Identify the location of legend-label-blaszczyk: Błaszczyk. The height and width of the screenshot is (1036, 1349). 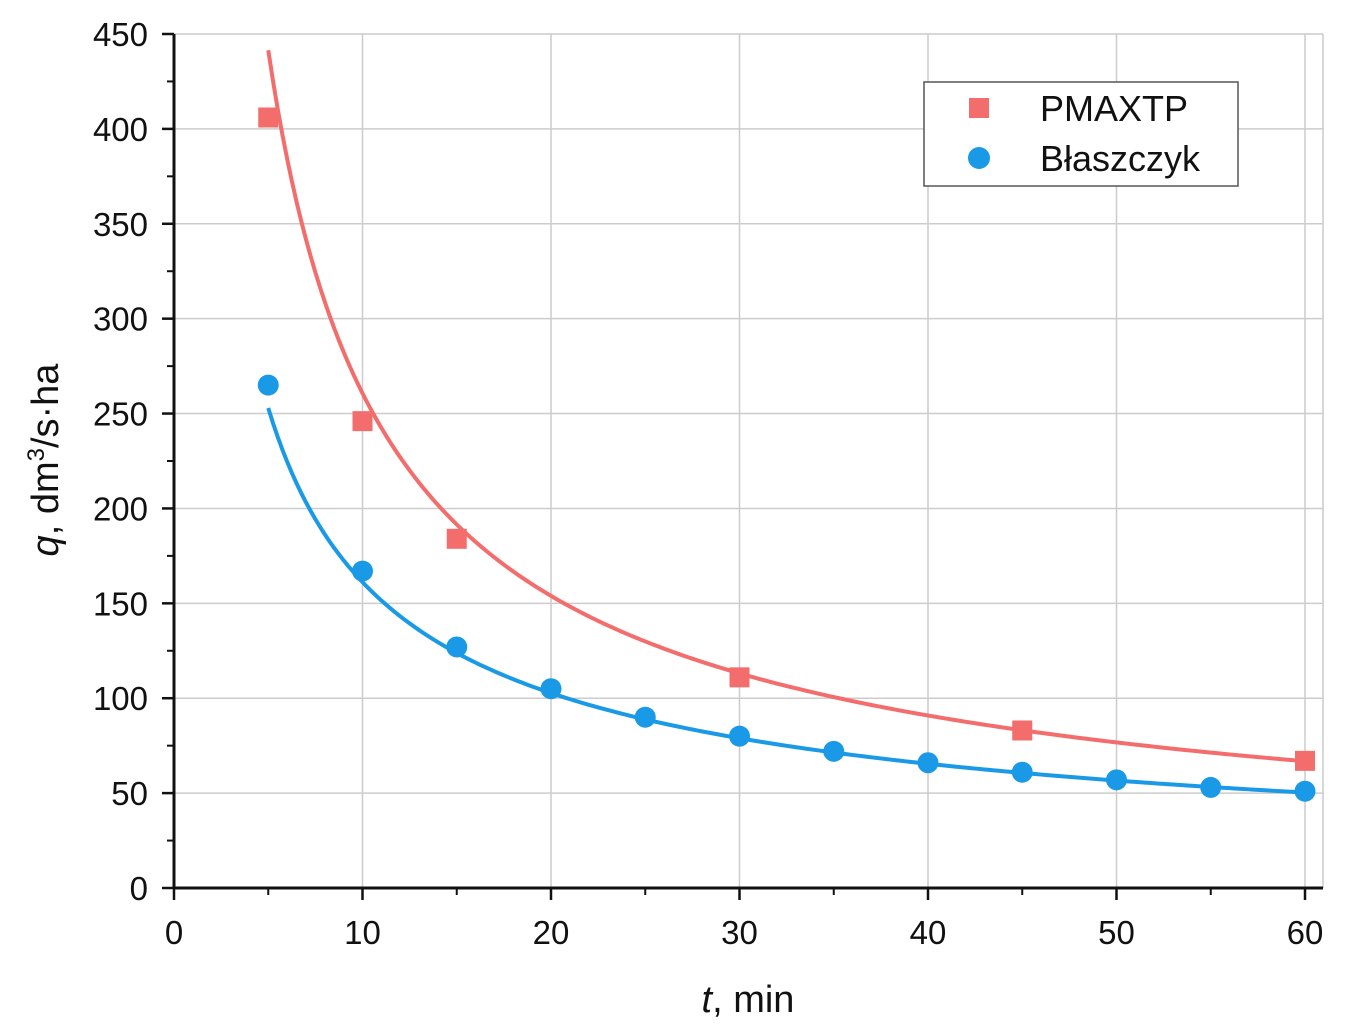
(1120, 158).